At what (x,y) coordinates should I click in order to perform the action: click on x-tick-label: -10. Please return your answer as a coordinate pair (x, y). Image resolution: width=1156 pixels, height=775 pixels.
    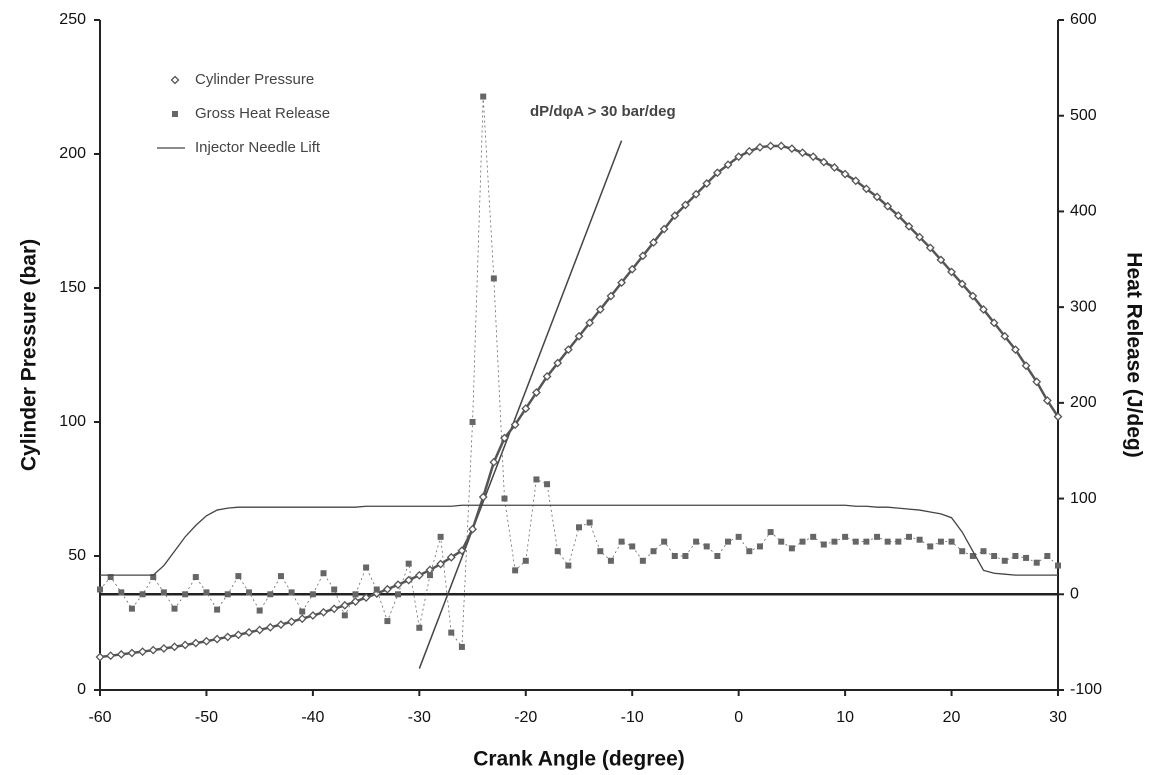
    Looking at the image, I should click on (632, 717).